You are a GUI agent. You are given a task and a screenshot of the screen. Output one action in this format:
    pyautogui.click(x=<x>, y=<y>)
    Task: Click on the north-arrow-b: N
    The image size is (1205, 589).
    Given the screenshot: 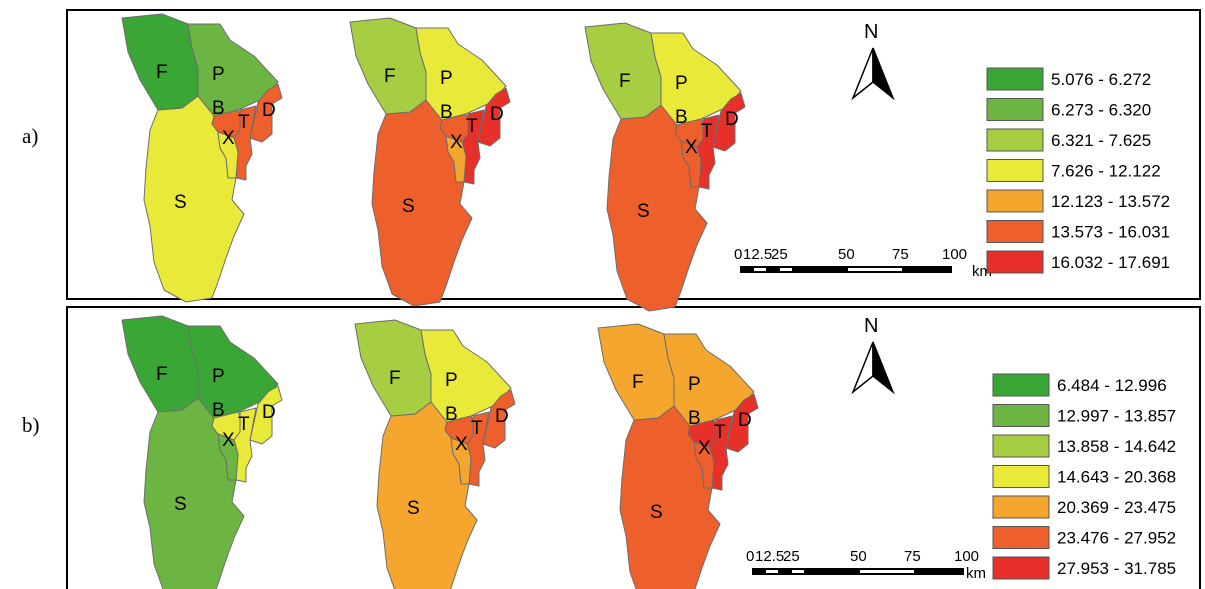 What is the action you would take?
    pyautogui.click(x=873, y=355)
    